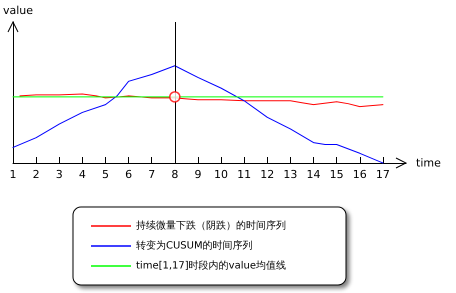 The height and width of the screenshot is (293, 456). I want to click on x-tick-label: 11, so click(244, 174).